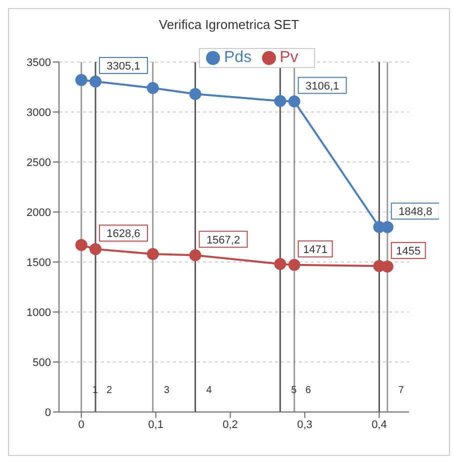 Image resolution: width=454 pixels, height=462 pixels. Describe the element at coordinates (38, 312) in the screenshot. I see `y-tick-label: 1000` at that location.